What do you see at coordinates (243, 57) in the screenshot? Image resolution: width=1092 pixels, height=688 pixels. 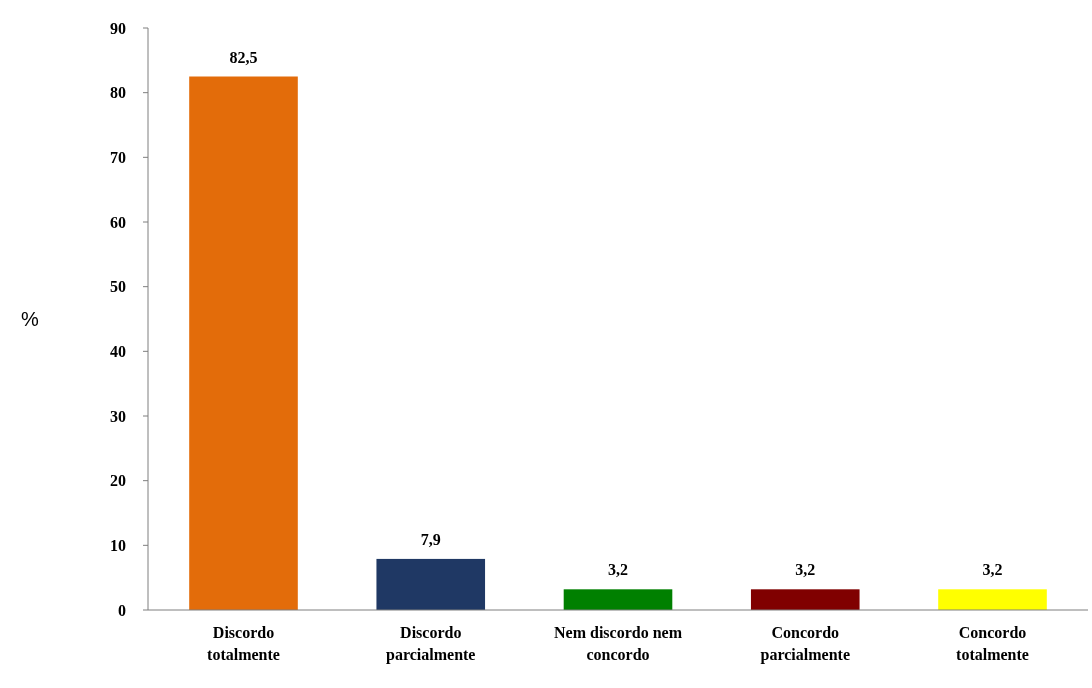 I see `data-label: 82,5` at bounding box center [243, 57].